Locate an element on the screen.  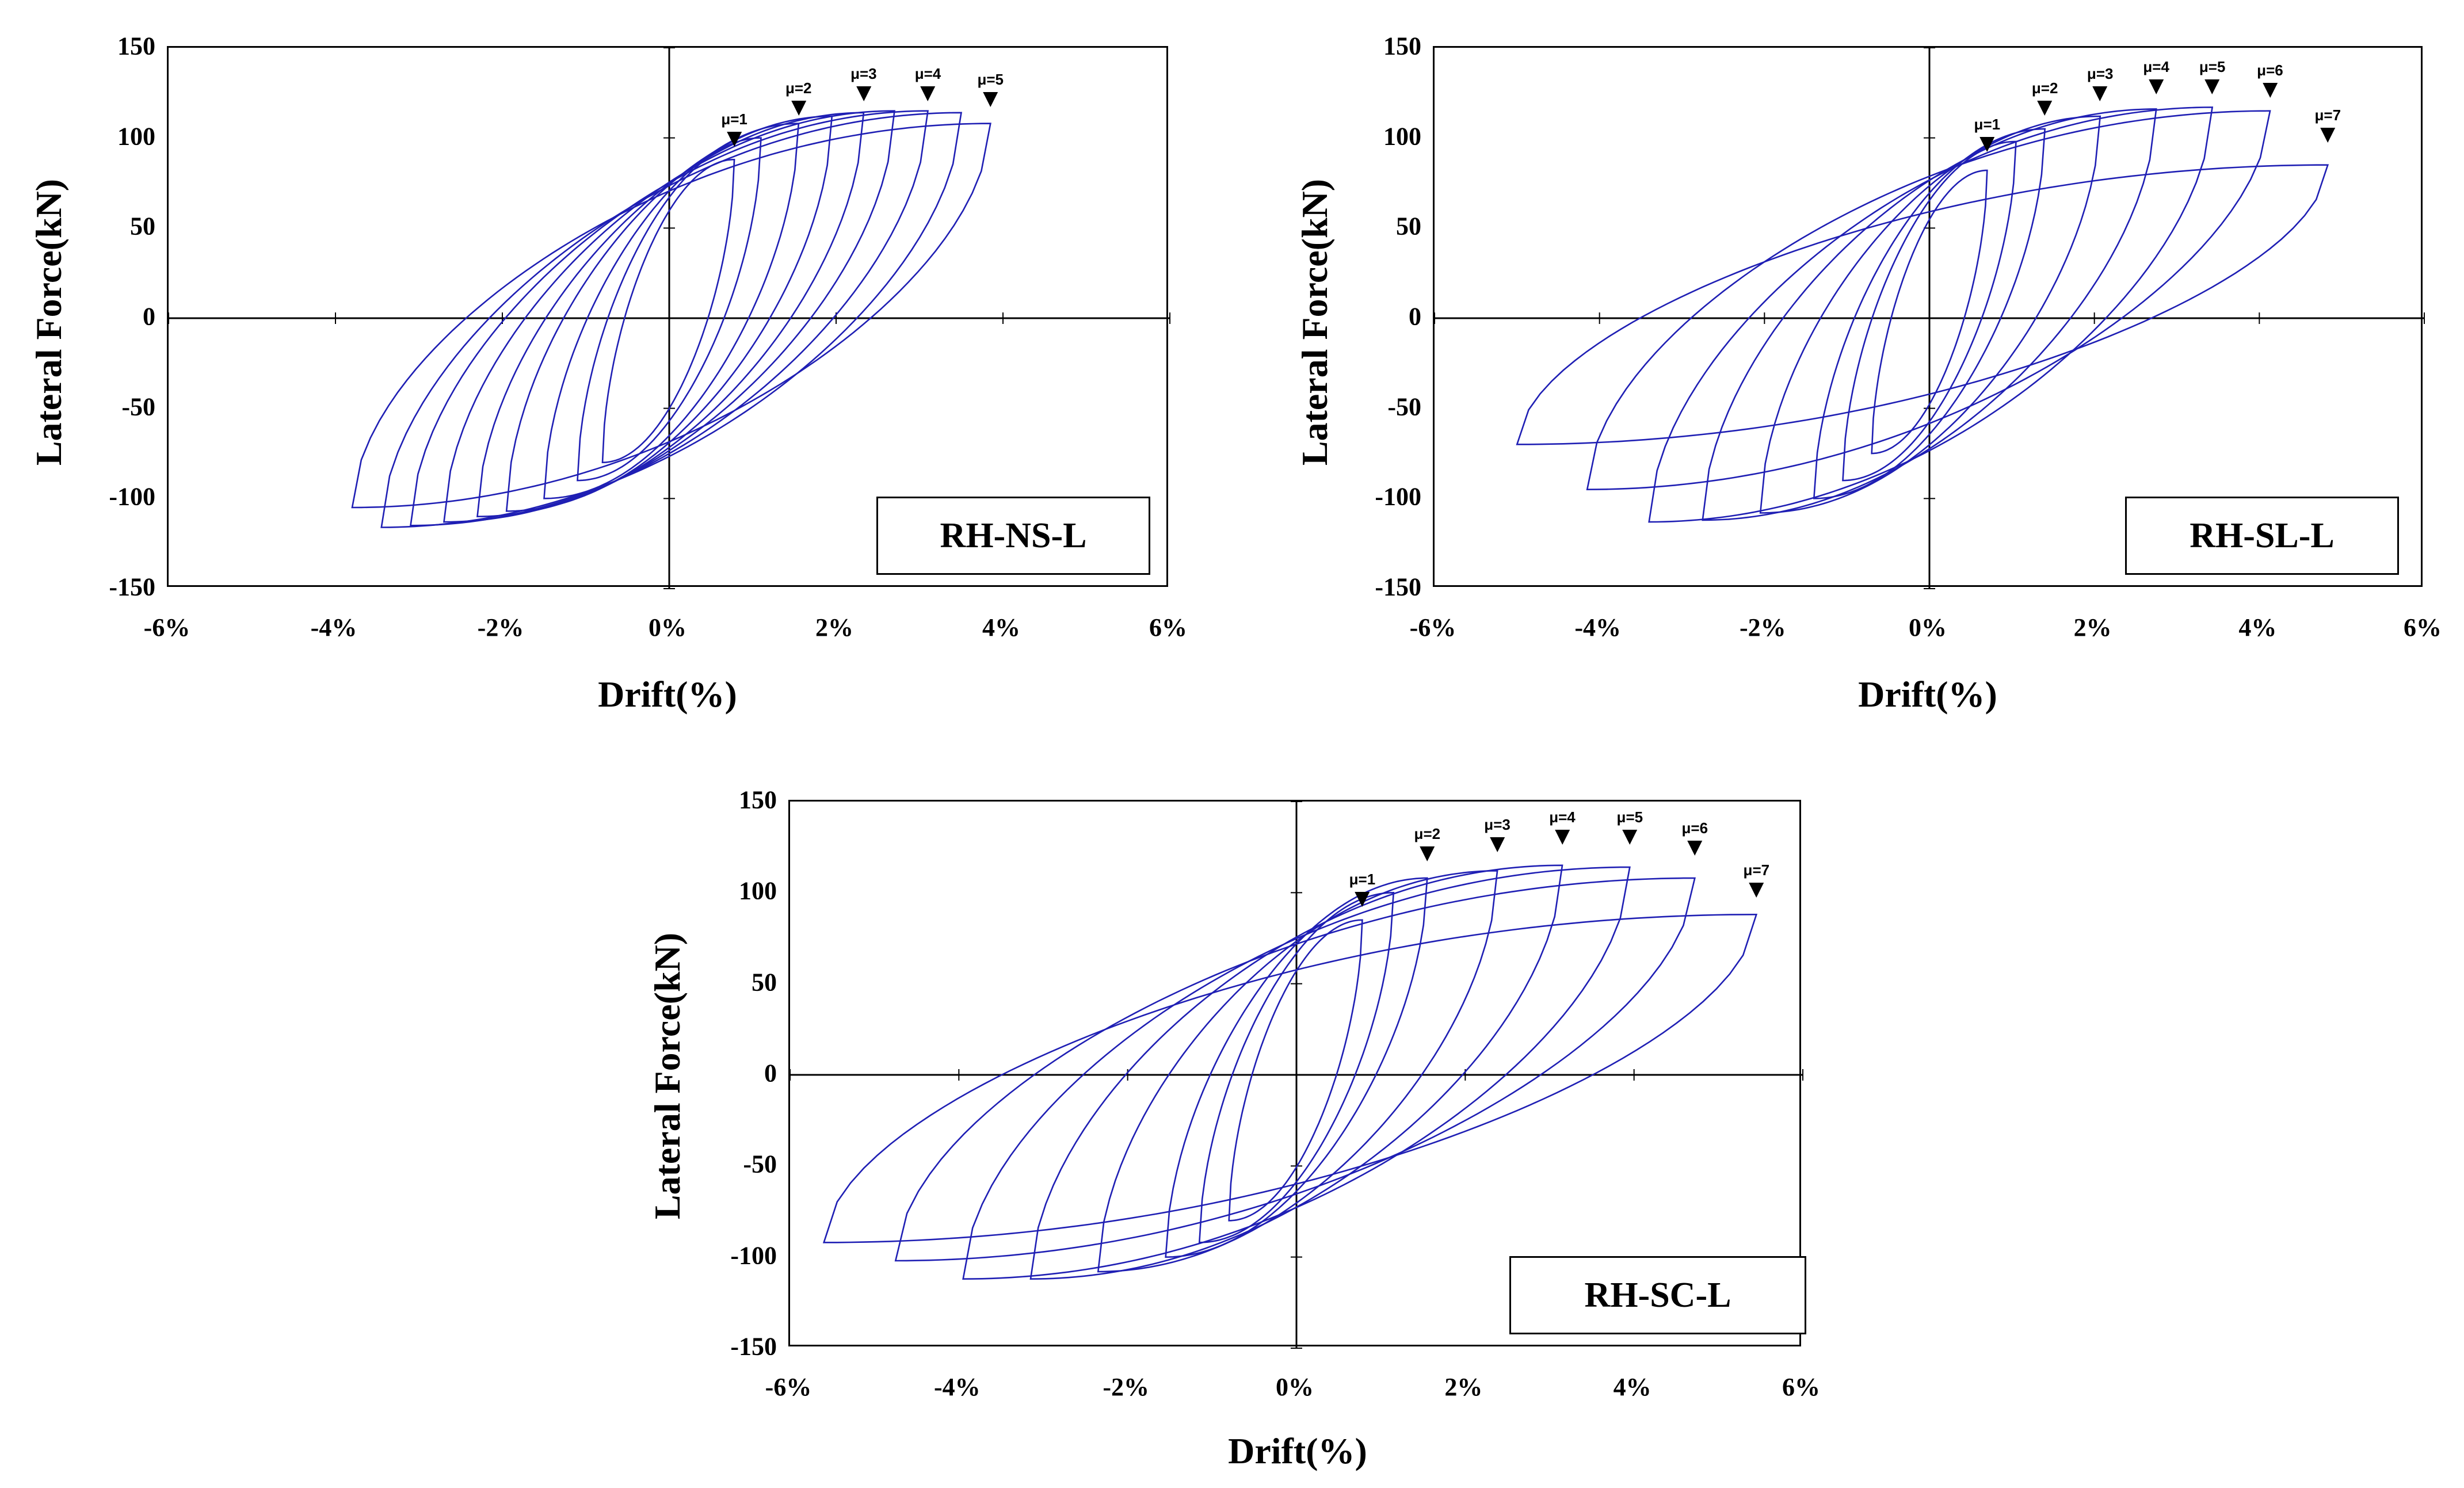
specimen-label: RH-NS-L is located at coordinates (1013, 536).